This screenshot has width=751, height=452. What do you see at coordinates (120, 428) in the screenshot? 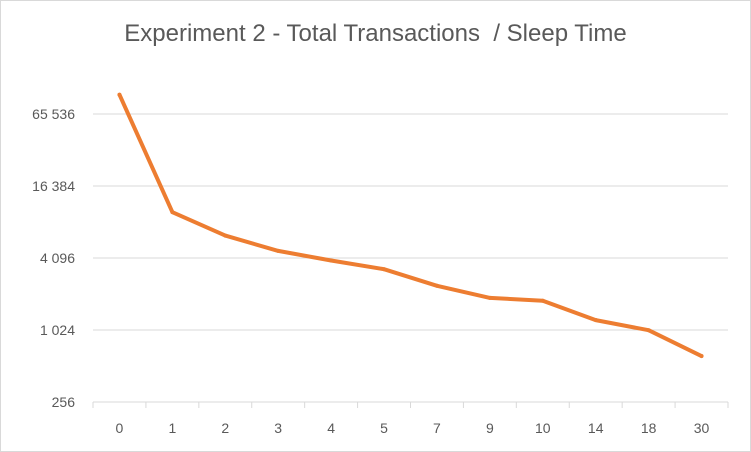
I see `x-tick-label: 0` at bounding box center [120, 428].